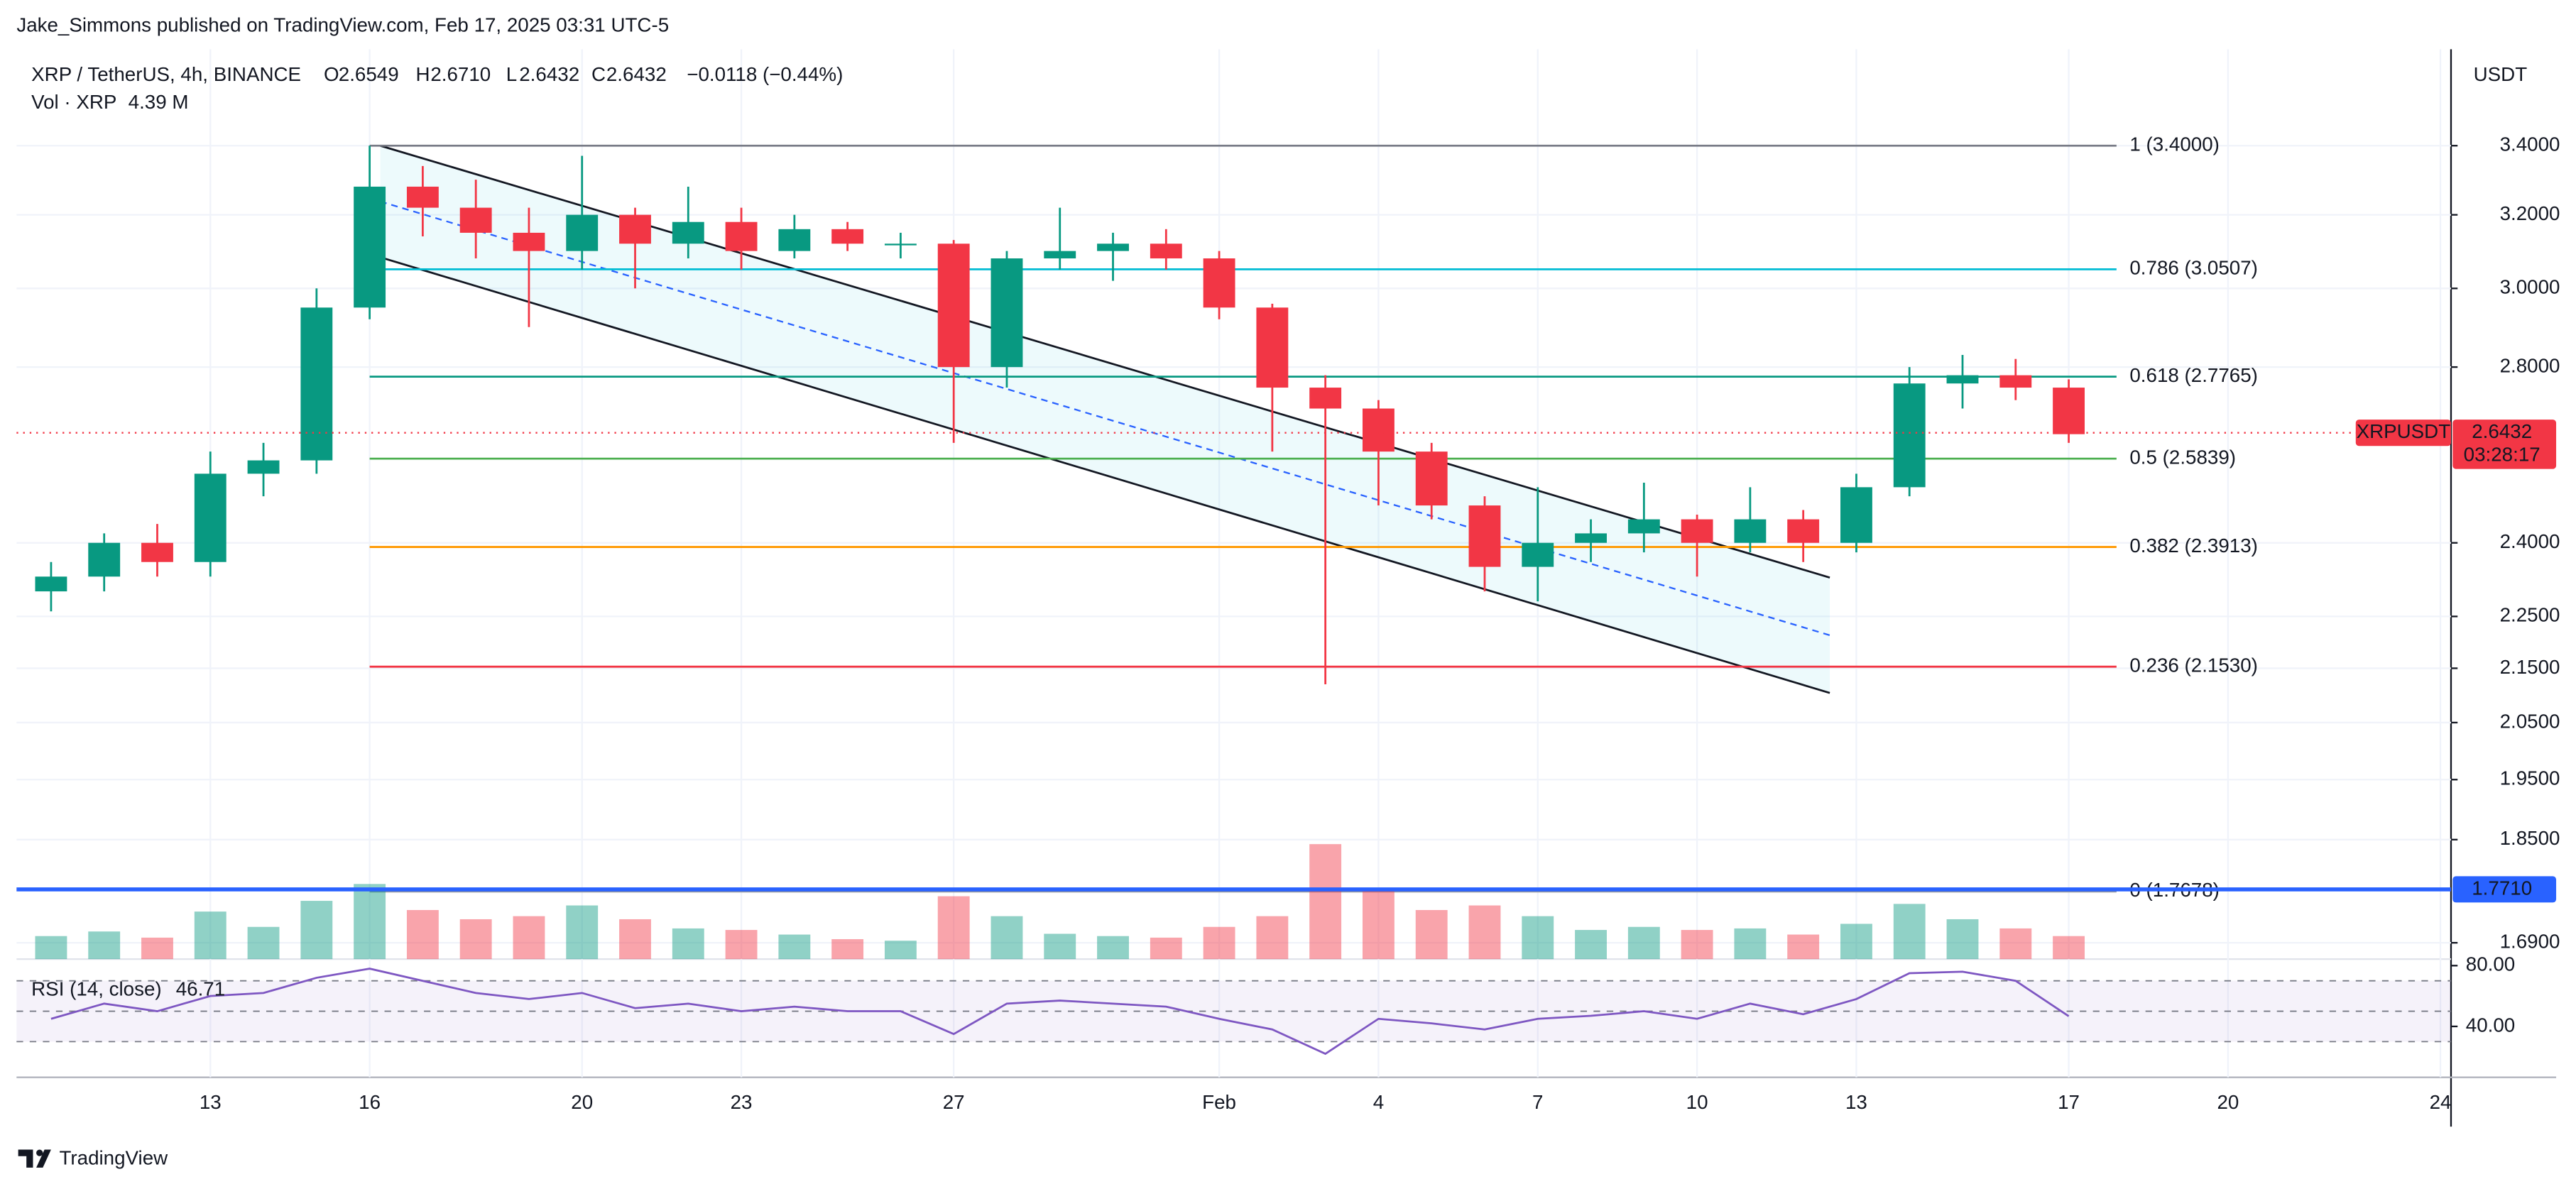  I want to click on symbol-label: XRPUSDT, so click(2404, 431).